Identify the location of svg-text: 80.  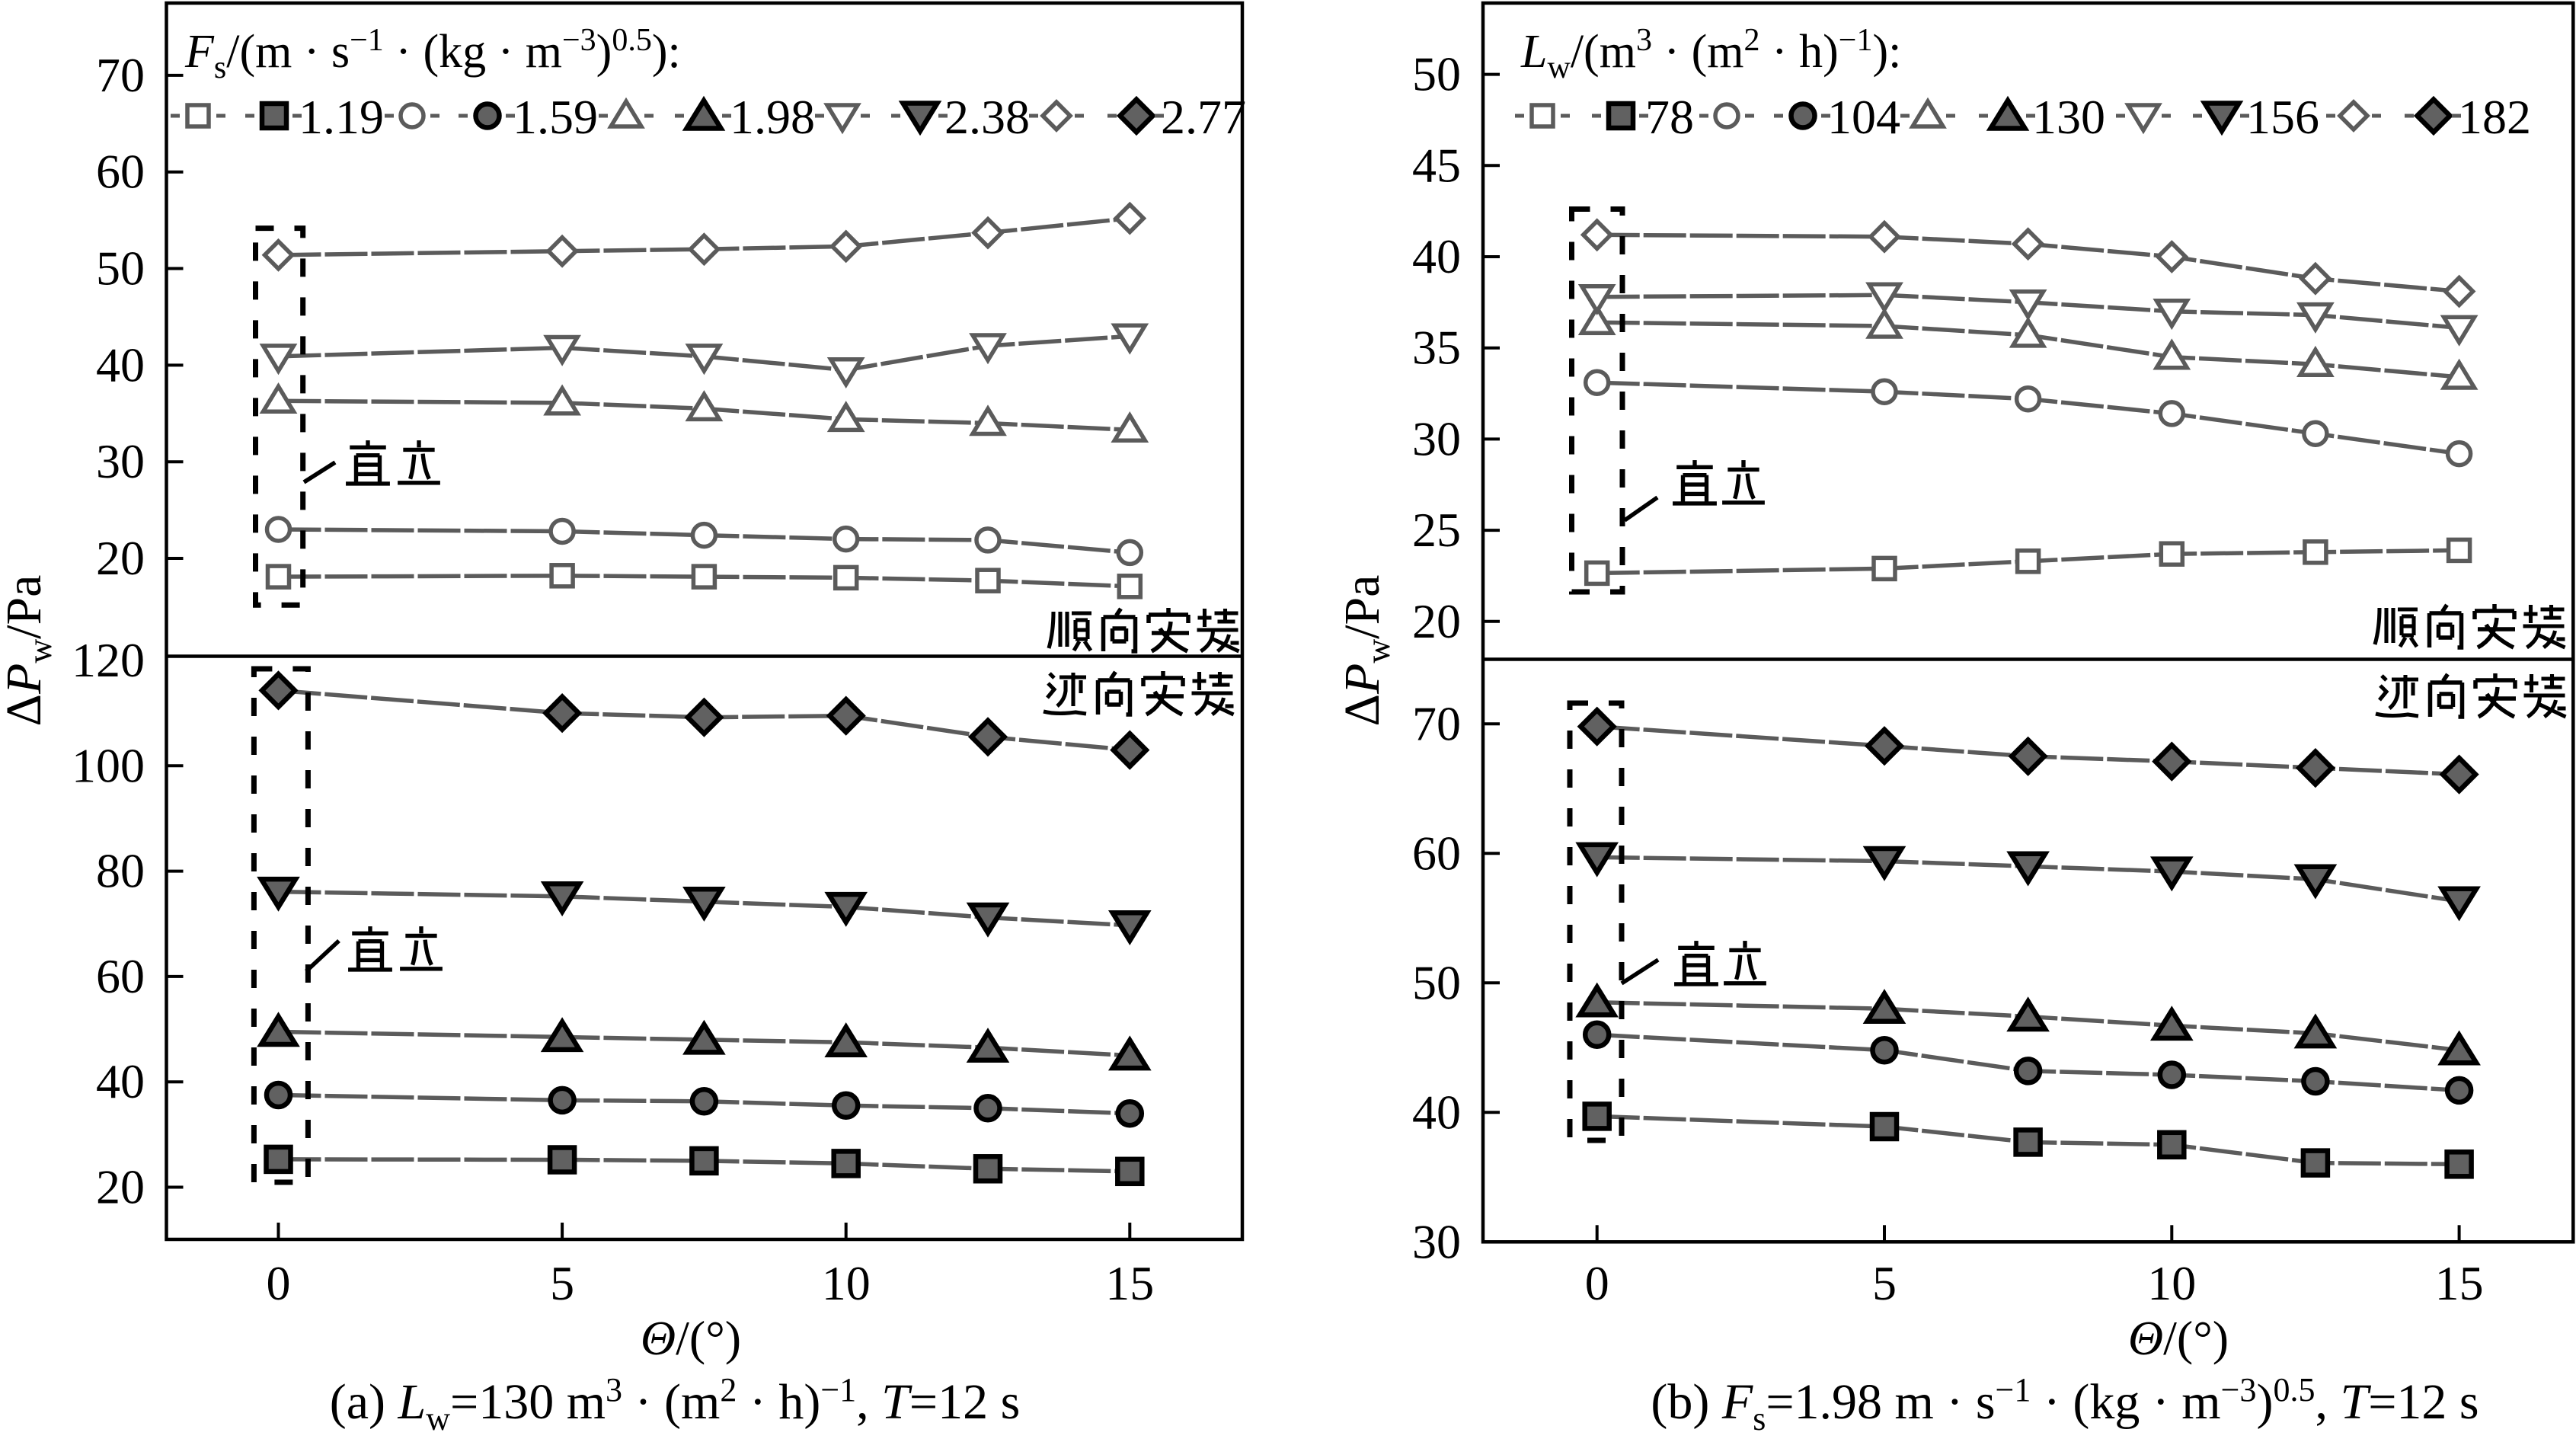
(121, 871).